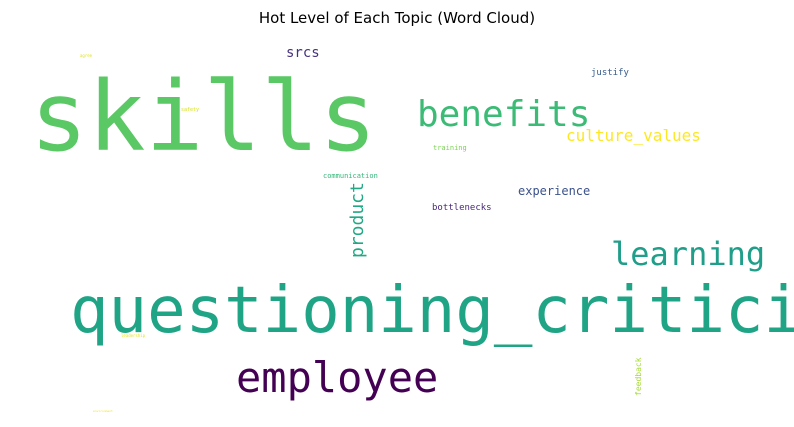  Describe the element at coordinates (462, 208) in the screenshot. I see `word-bottlenecks: bottlenecks` at that location.